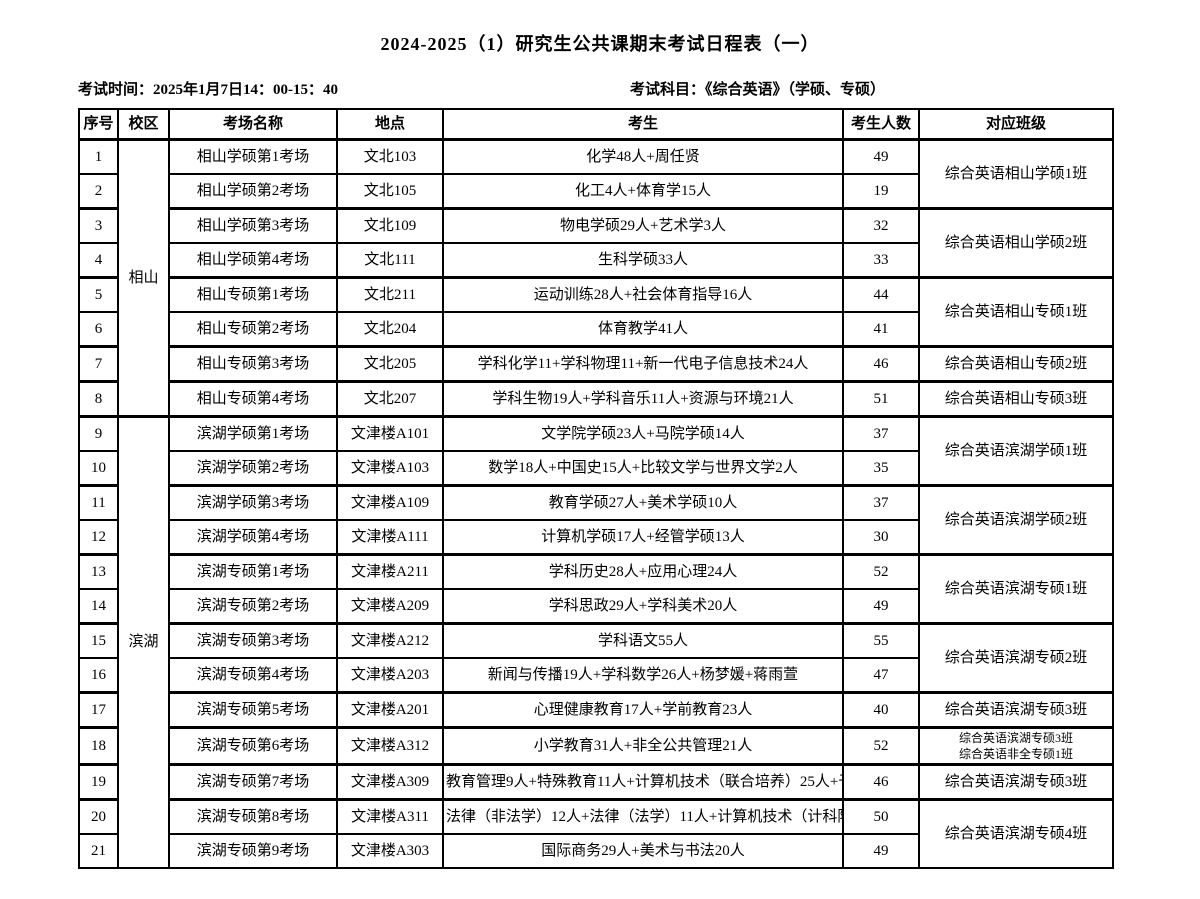 This screenshot has width=1200, height=899. What do you see at coordinates (881, 640) in the screenshot?
I see `cell-count: 55` at bounding box center [881, 640].